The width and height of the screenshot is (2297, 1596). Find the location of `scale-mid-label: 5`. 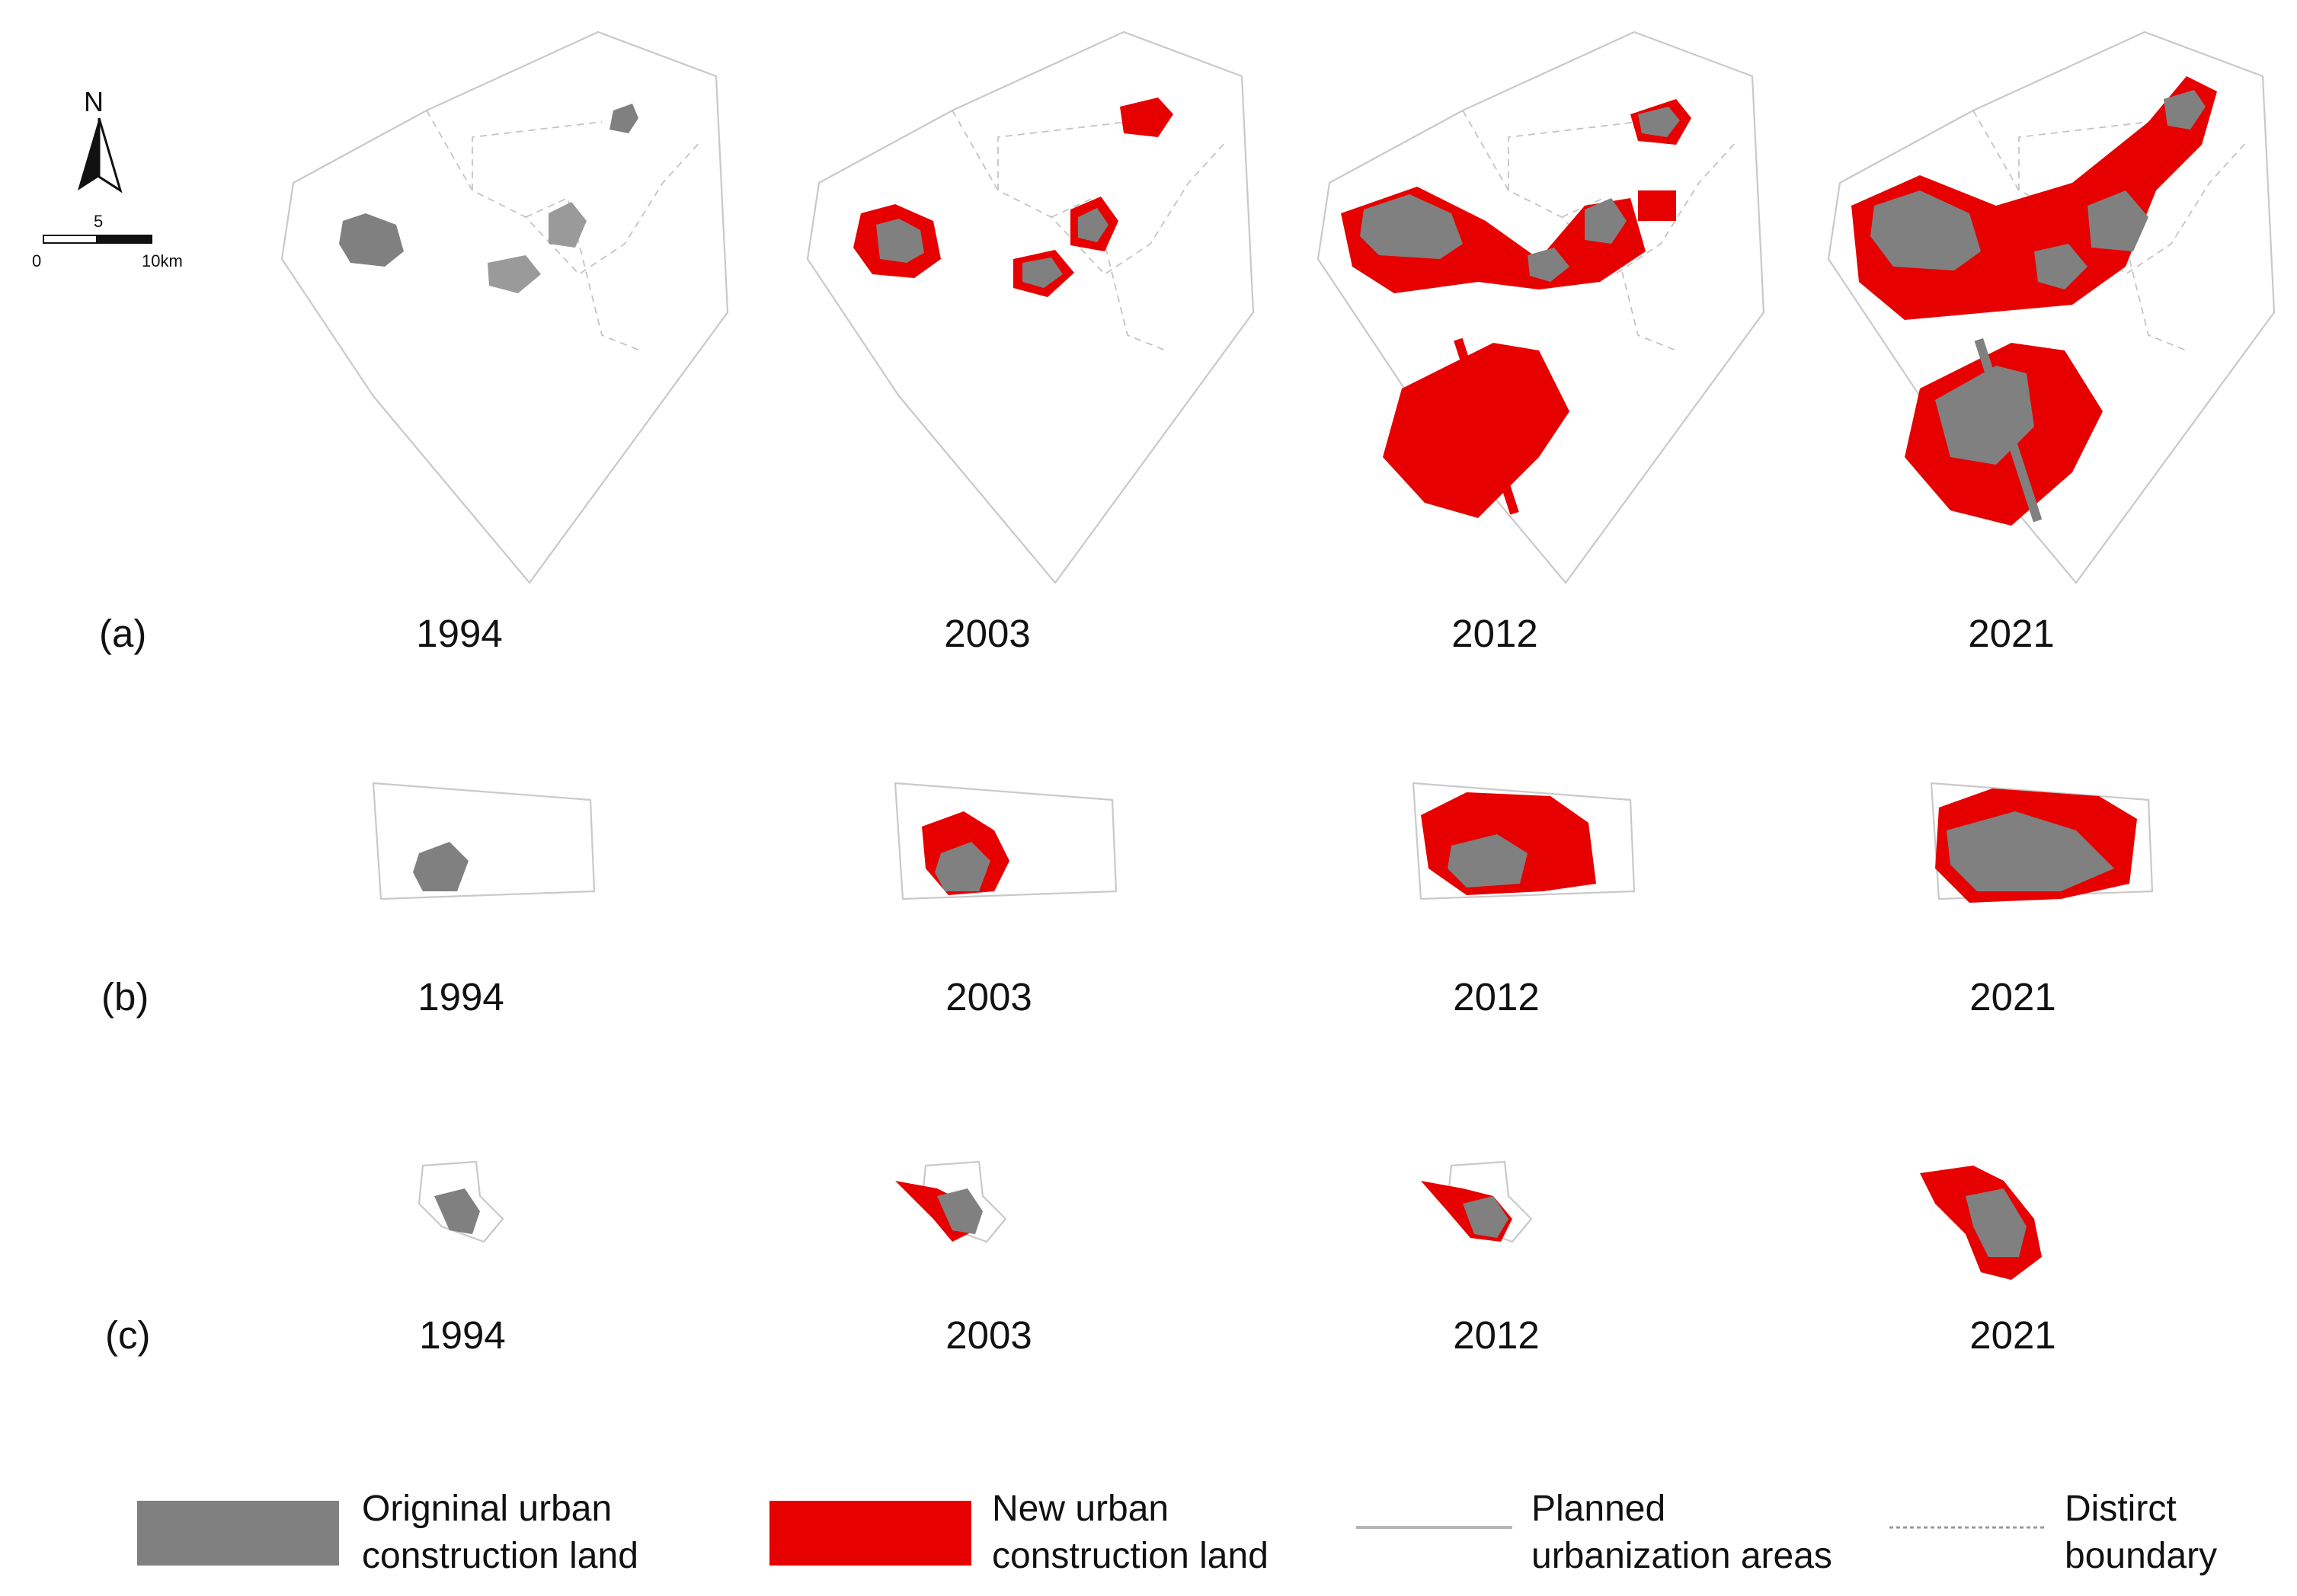

scale-mid-label: 5 is located at coordinates (99, 221).